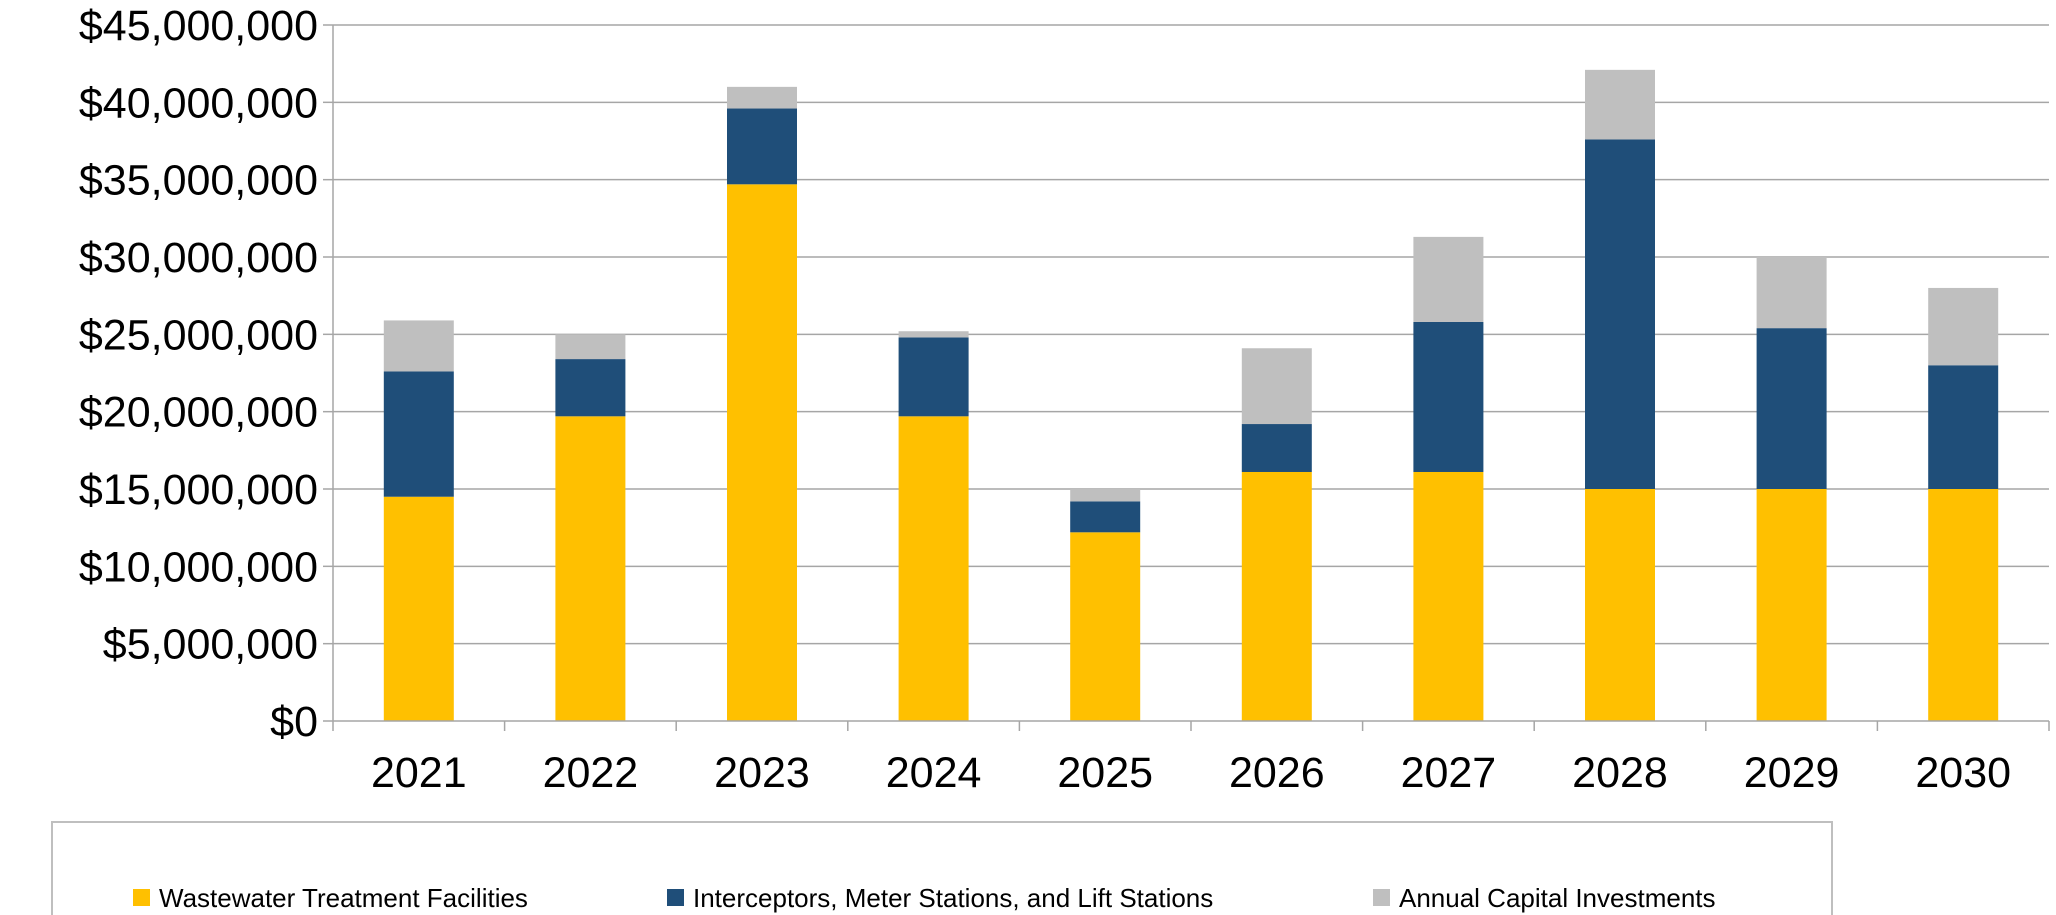  Describe the element at coordinates (1105, 773) in the screenshot. I see `x-tick-label: 2025` at that location.